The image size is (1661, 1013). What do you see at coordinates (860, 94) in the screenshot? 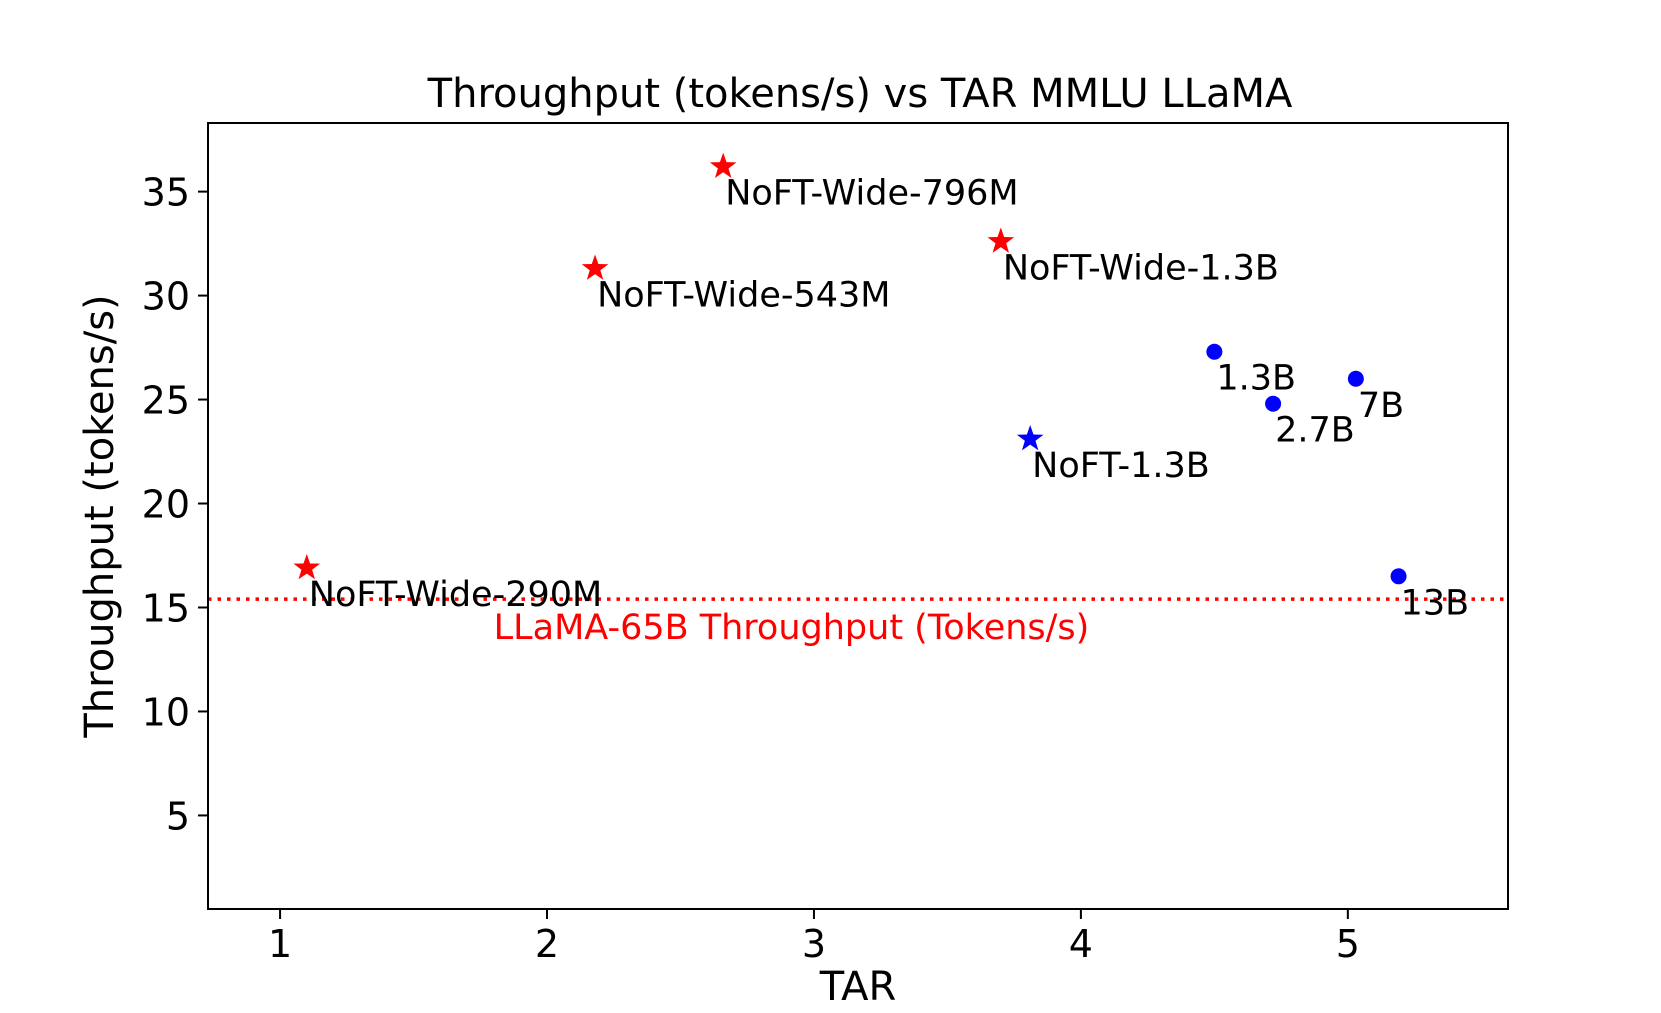
I see `chart-title: Throughput (tokens/s) vs TAR MMLU LLaMA` at bounding box center [860, 94].